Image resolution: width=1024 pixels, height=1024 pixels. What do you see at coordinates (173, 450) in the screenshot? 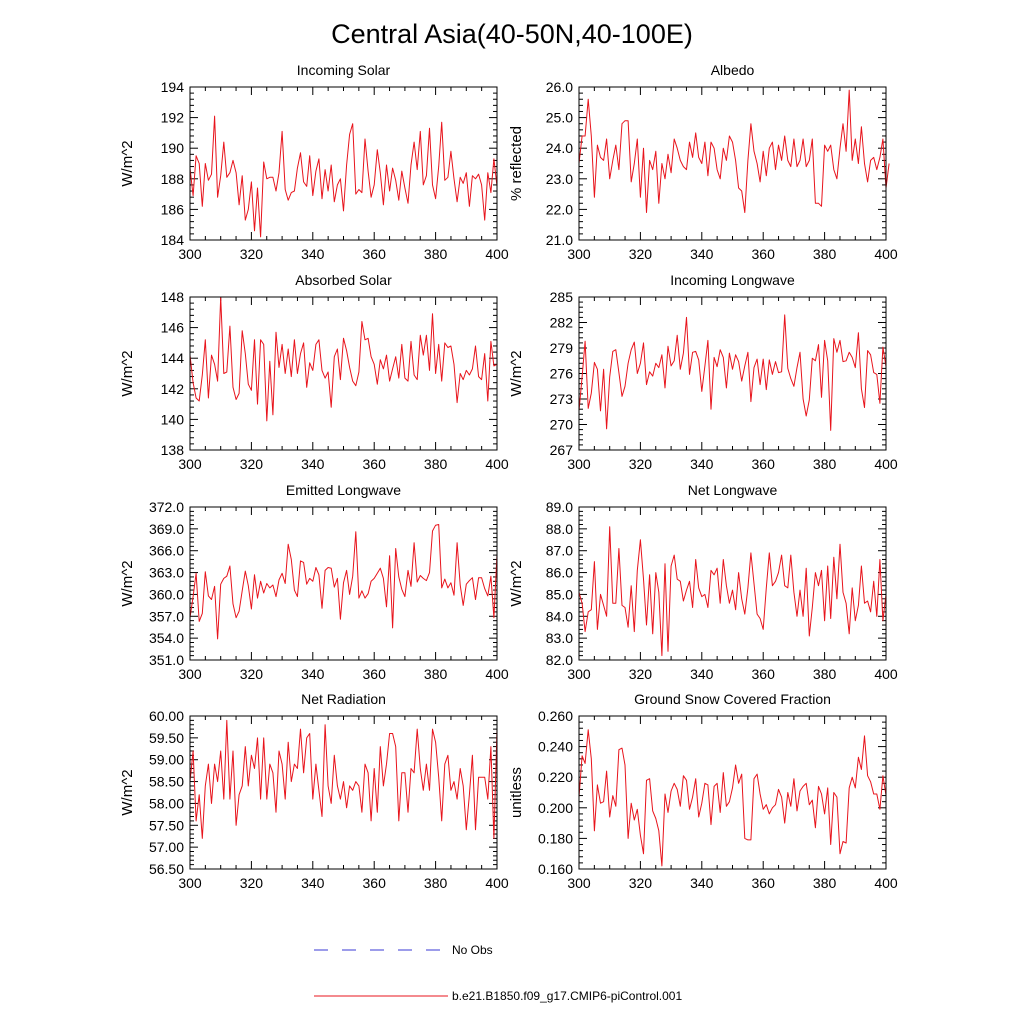
I see `y-tick-label: 138` at bounding box center [173, 450].